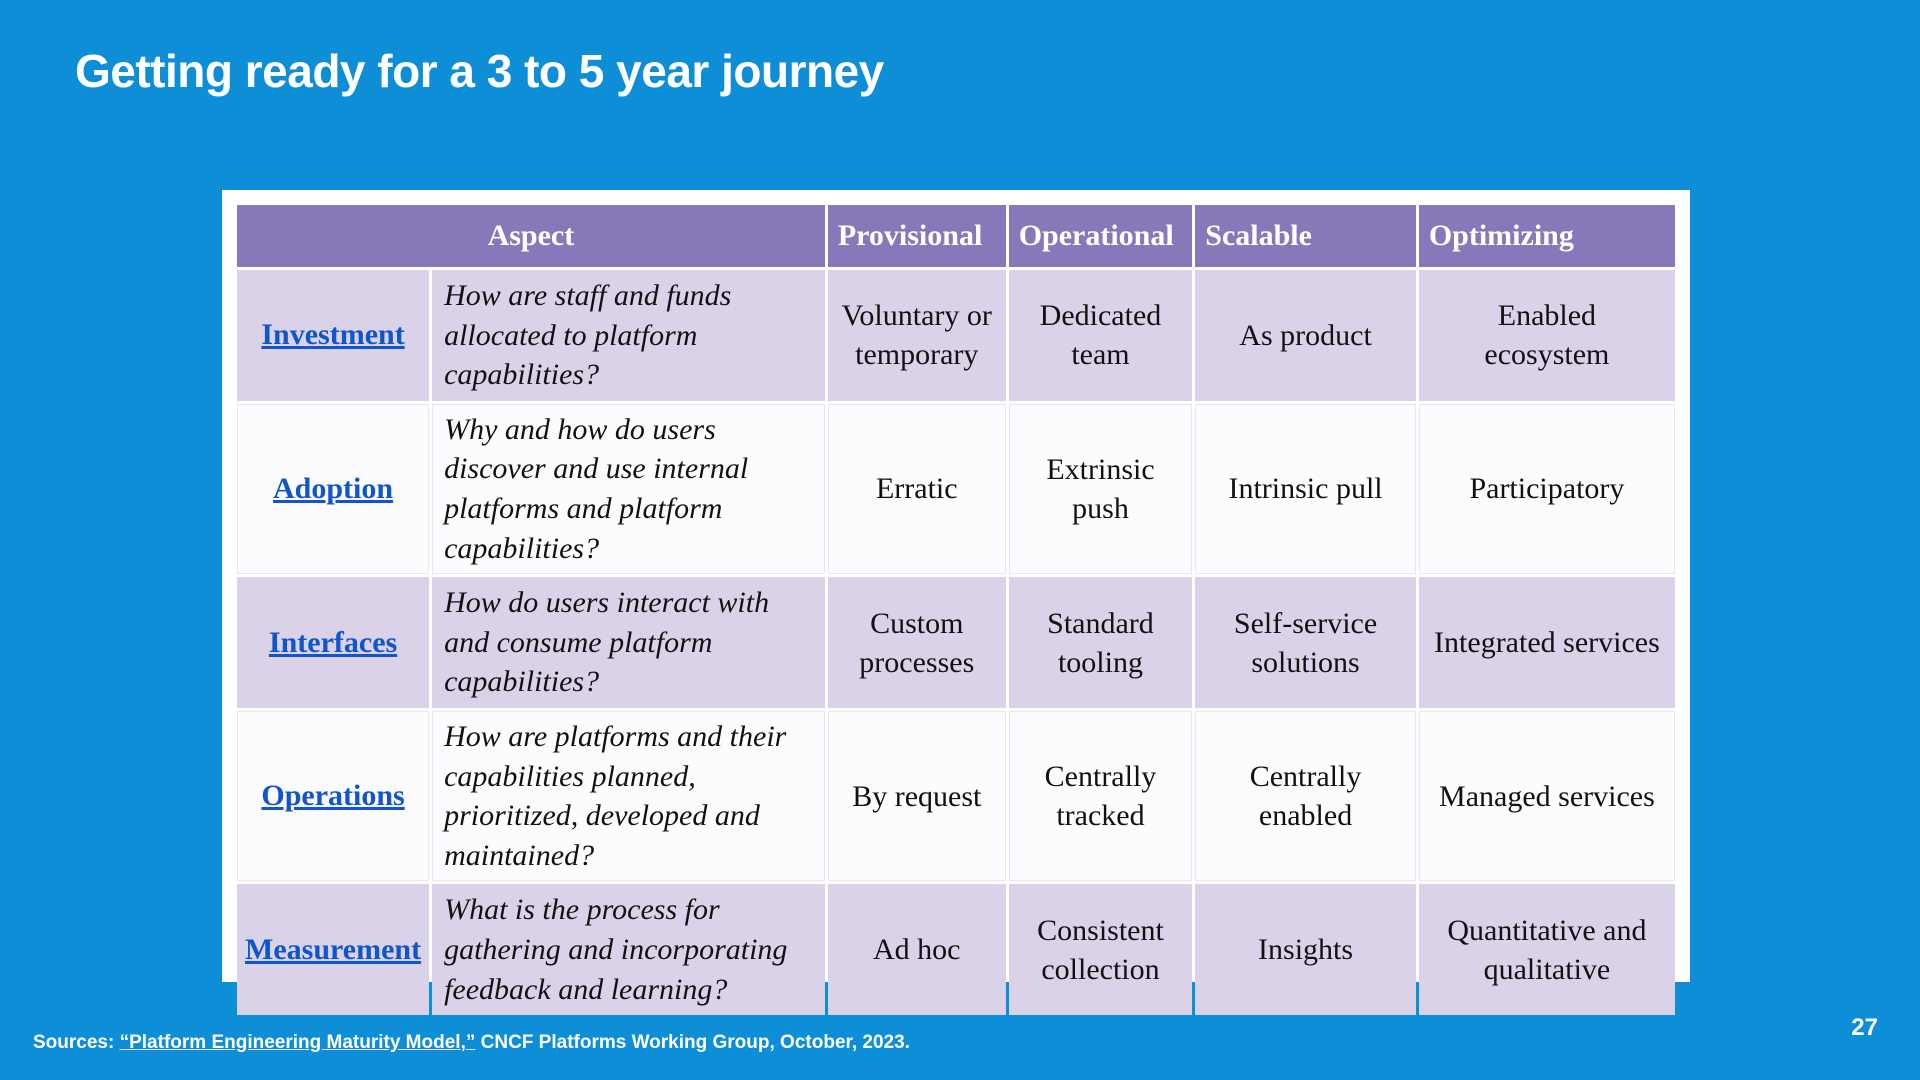 The image size is (1920, 1080). Describe the element at coordinates (1100, 642) in the screenshot. I see `value-cell-operational: Standard tooling` at that location.